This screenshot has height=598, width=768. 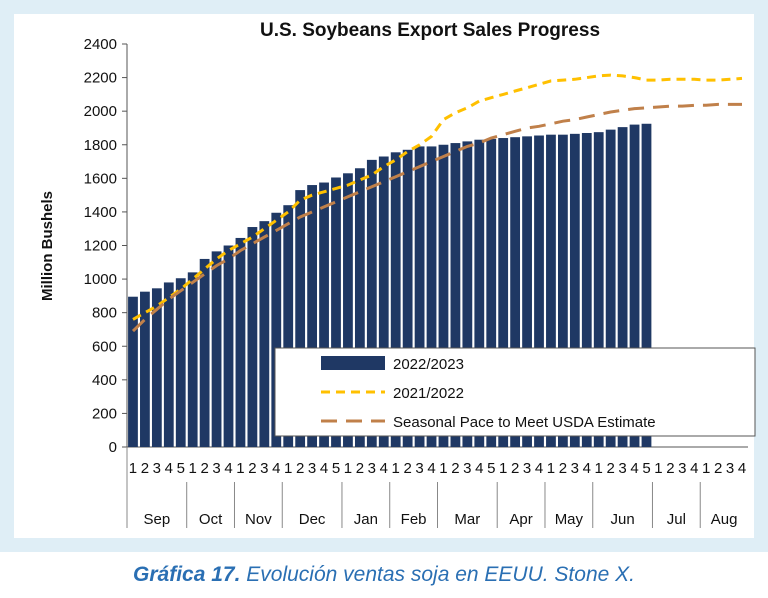 I want to click on y-tick-label: 600, so click(x=104, y=346).